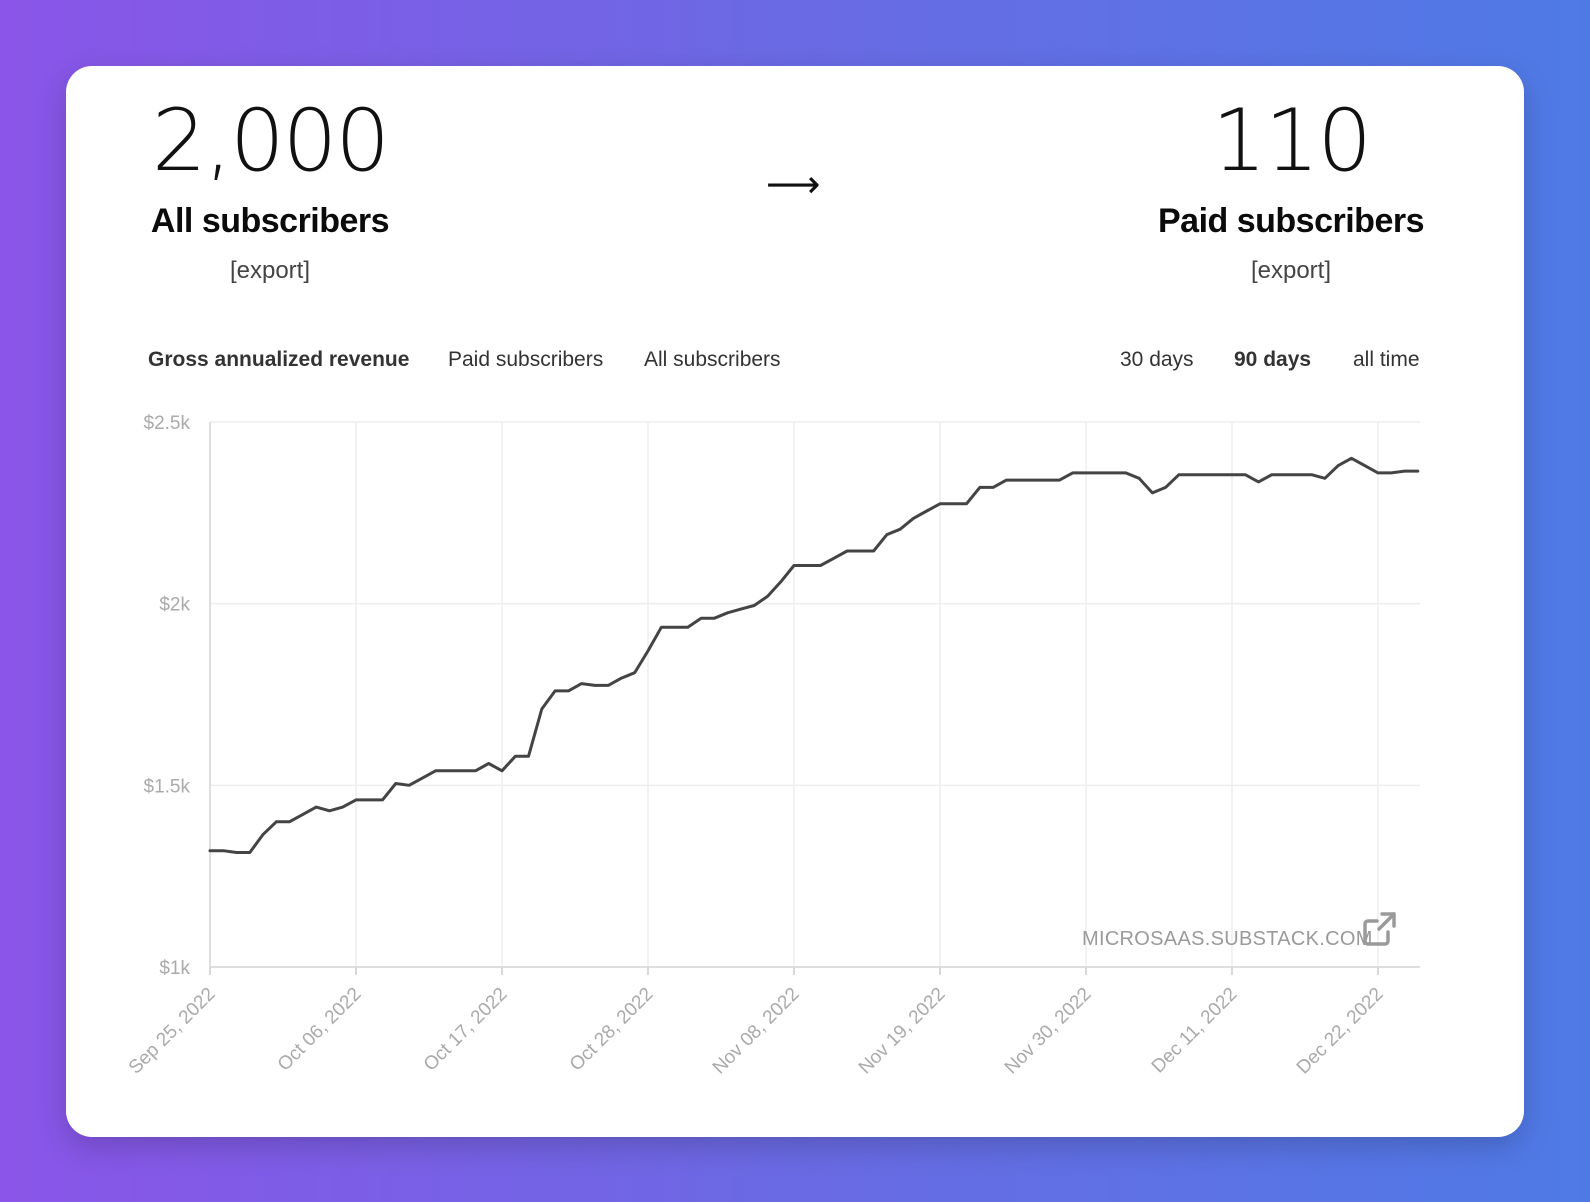 The width and height of the screenshot is (1590, 1202). What do you see at coordinates (1340, 1031) in the screenshot?
I see `x-tick-label: Dec 22, 2022` at bounding box center [1340, 1031].